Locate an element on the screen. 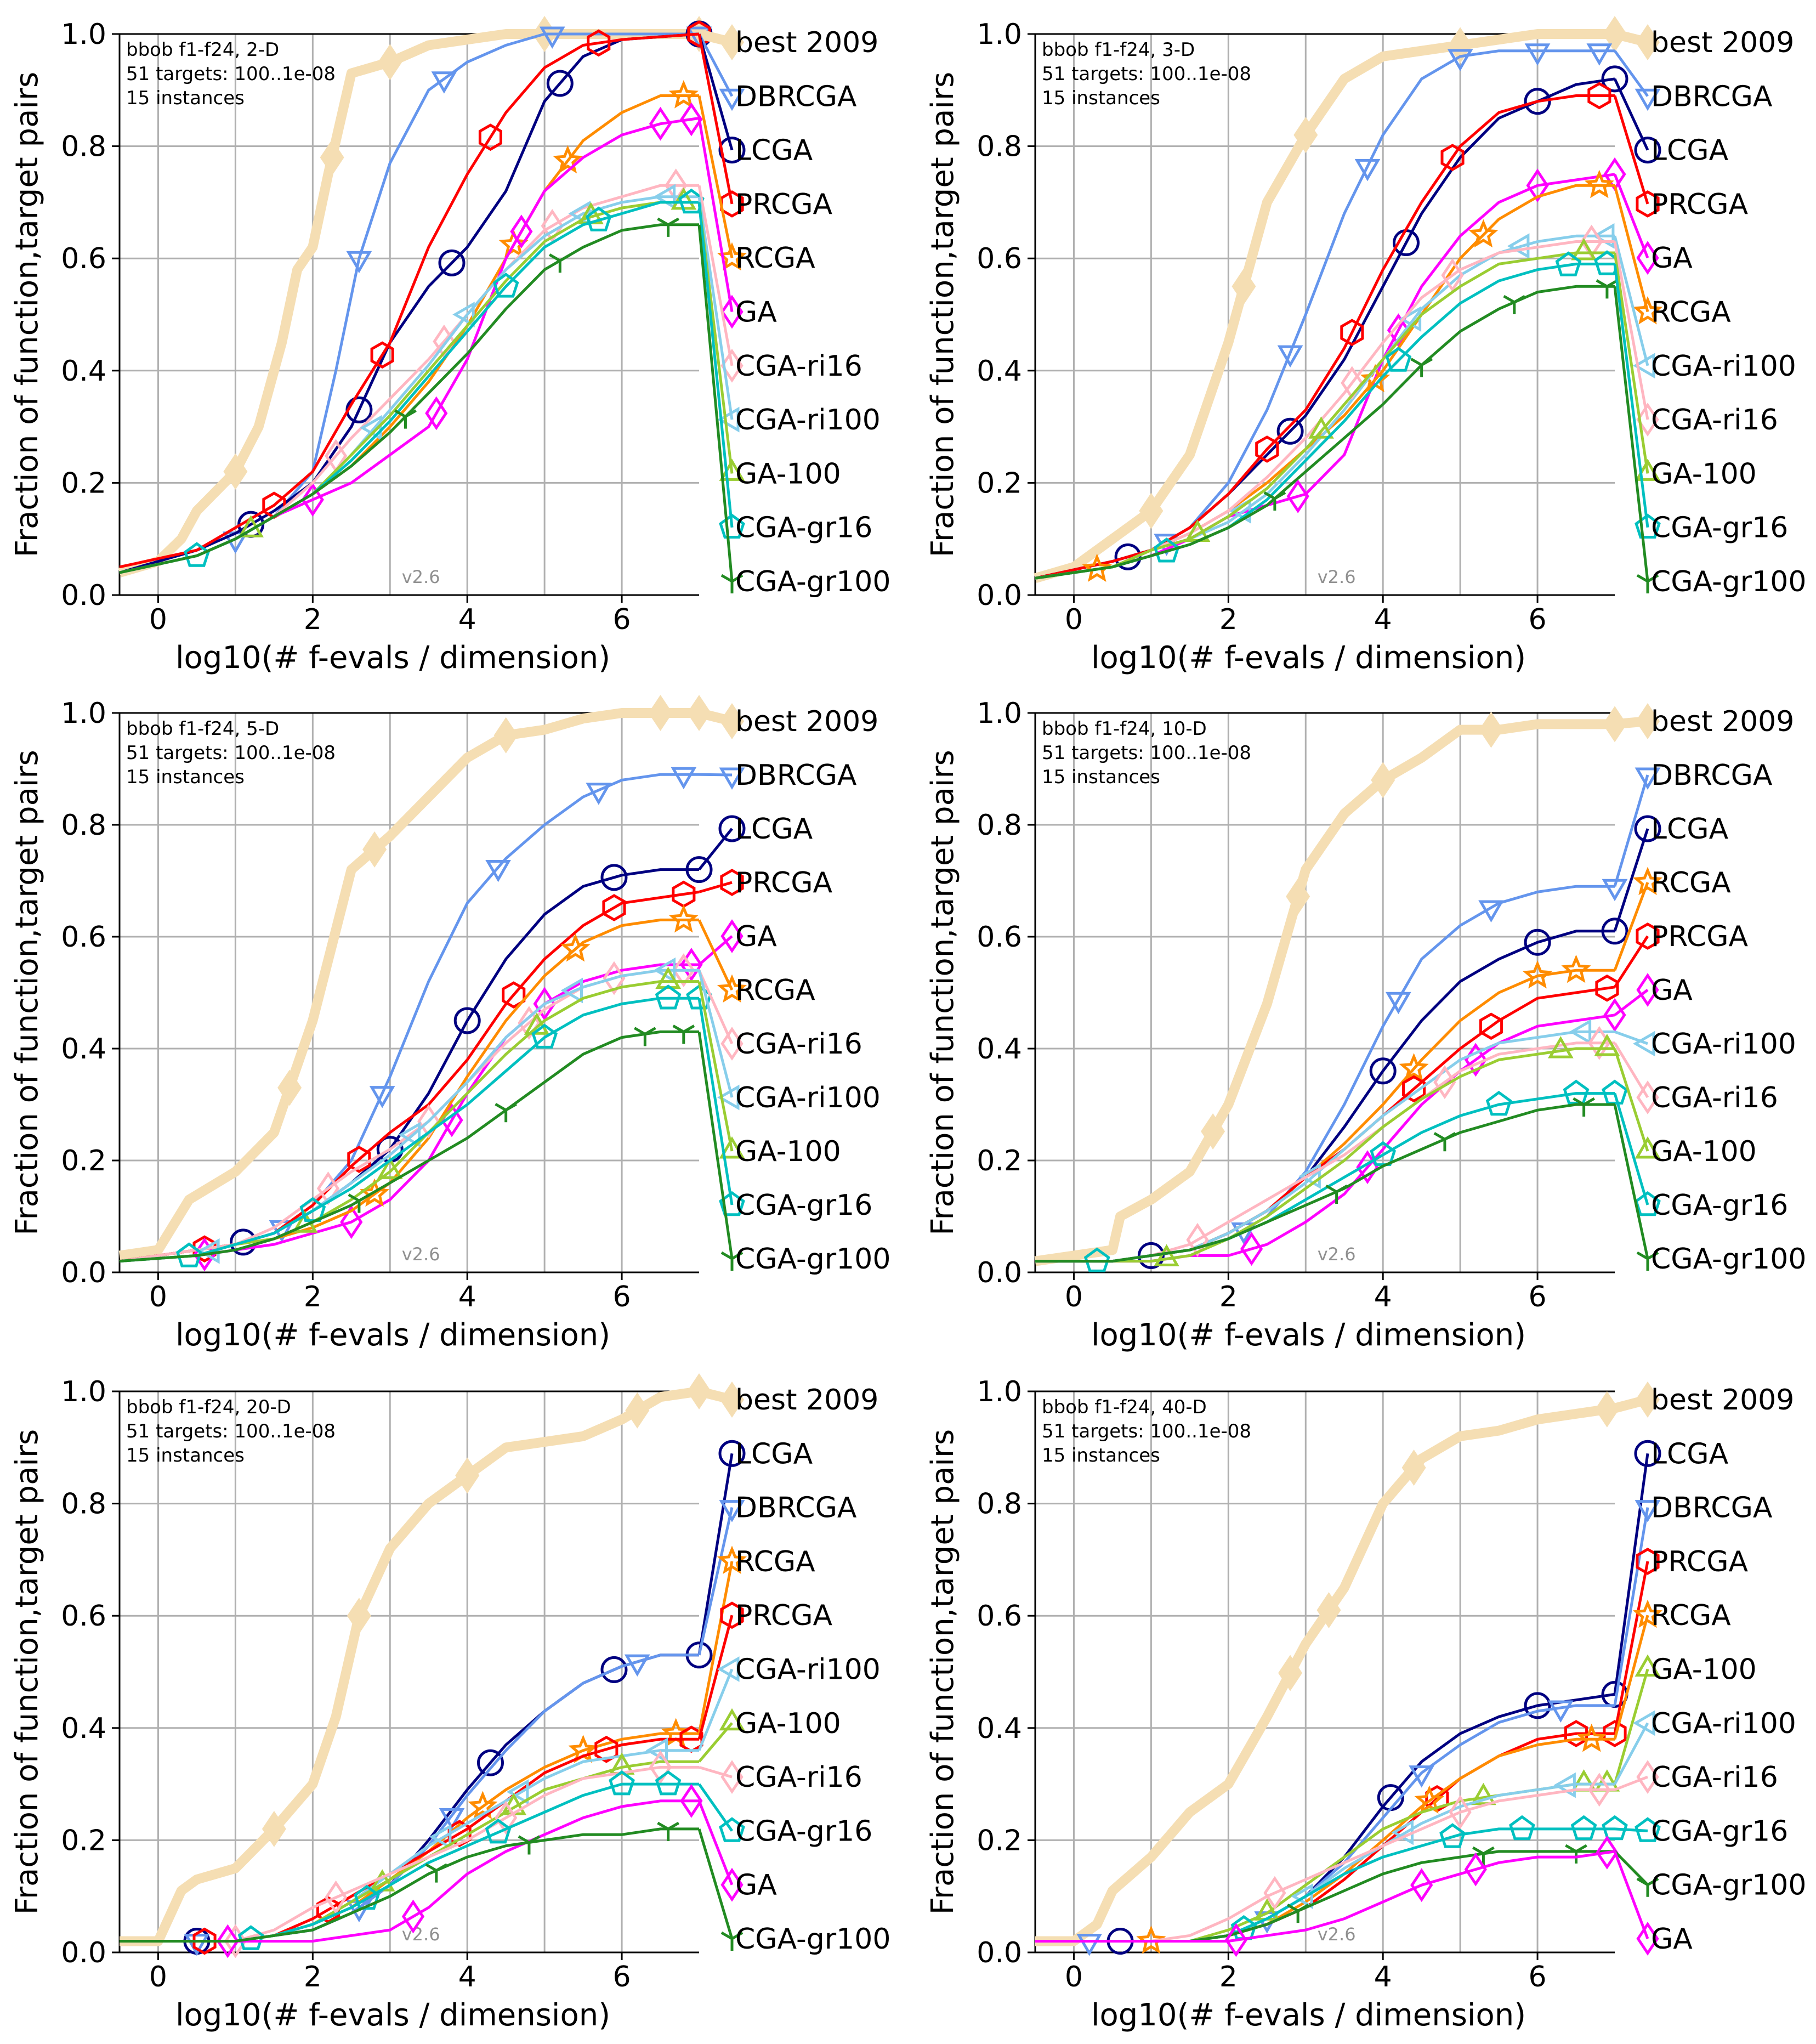 The image size is (1816, 2044). legend-label: PRCGA is located at coordinates (1700, 936).